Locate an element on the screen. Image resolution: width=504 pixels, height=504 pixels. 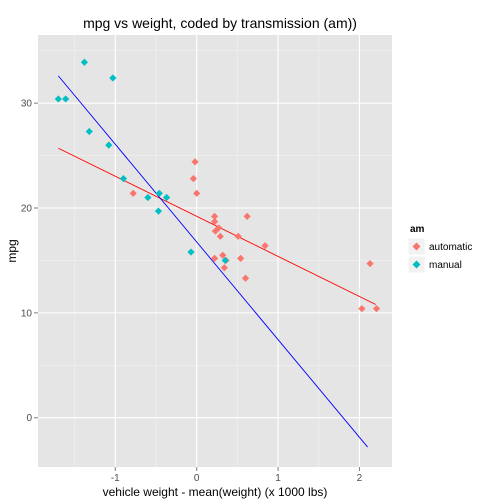
x-axis-ticks: -1 0 1 2 is located at coordinates (237, 475).